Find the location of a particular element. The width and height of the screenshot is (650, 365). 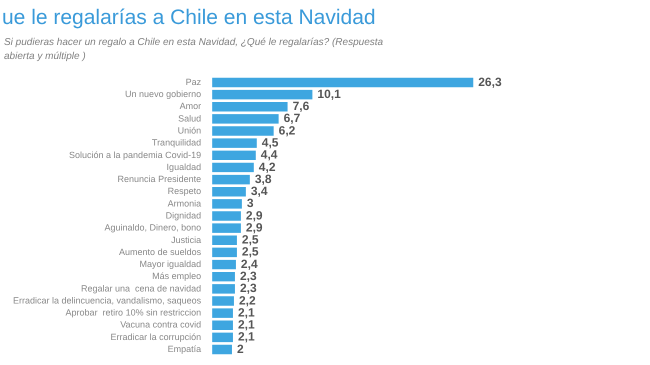

data-label: 4,4 is located at coordinates (269, 155).